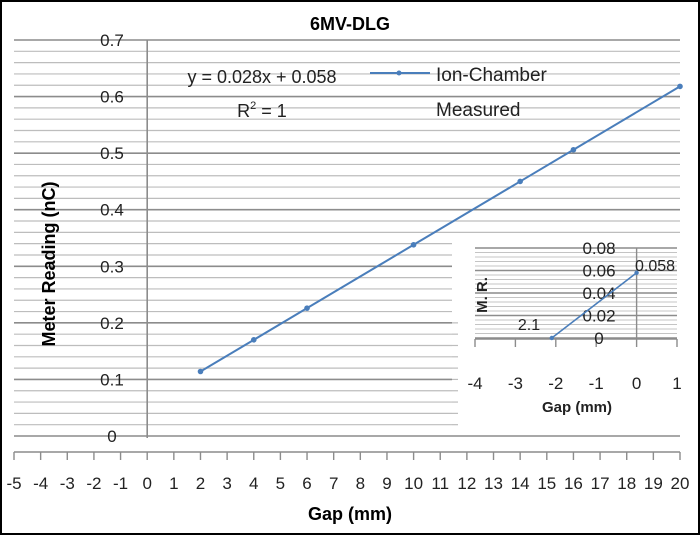  Describe the element at coordinates (112, 323) in the screenshot. I see `y-tick-label: 0.2` at that location.